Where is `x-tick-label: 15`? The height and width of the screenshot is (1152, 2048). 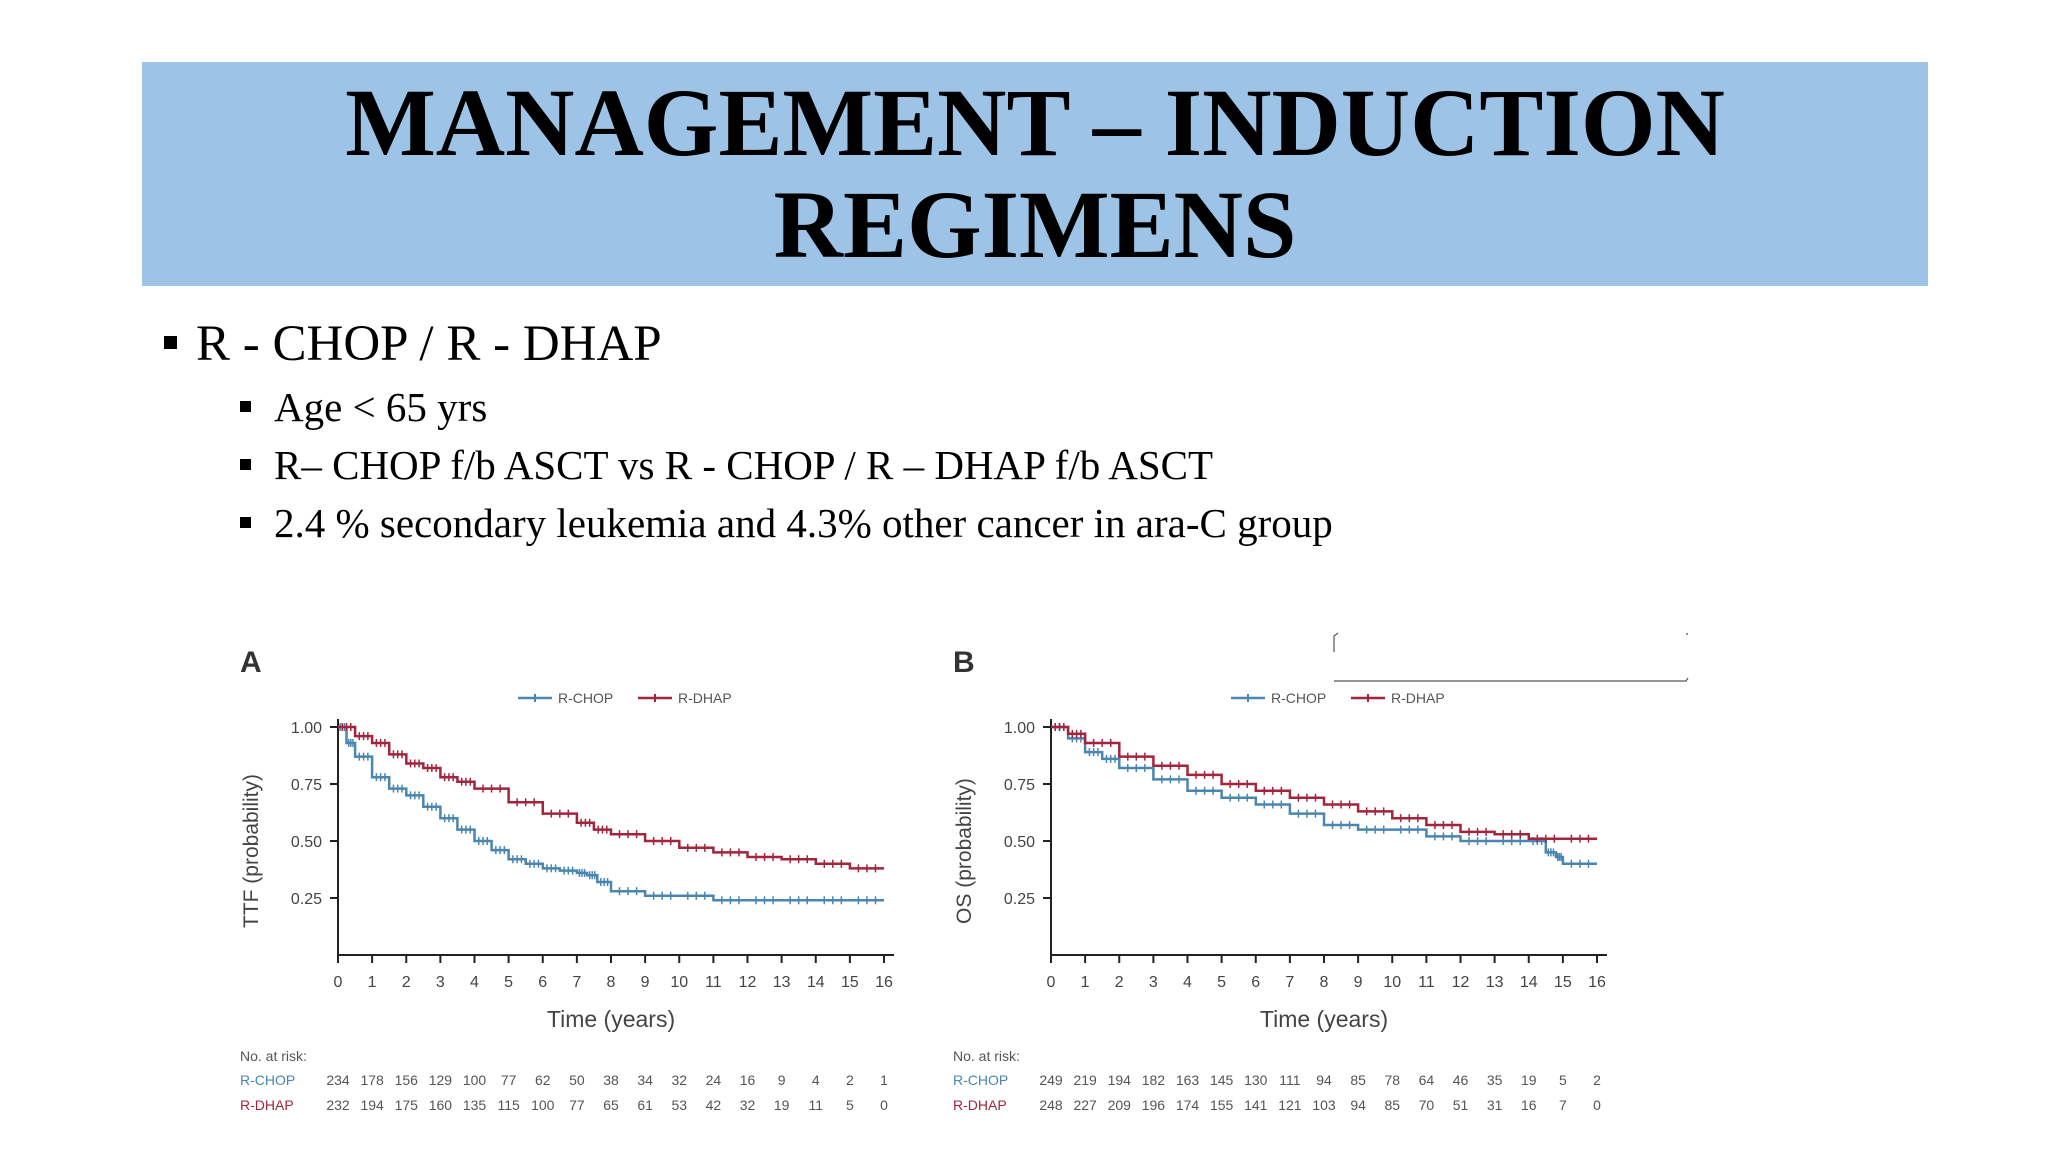
x-tick-label: 15 is located at coordinates (850, 982).